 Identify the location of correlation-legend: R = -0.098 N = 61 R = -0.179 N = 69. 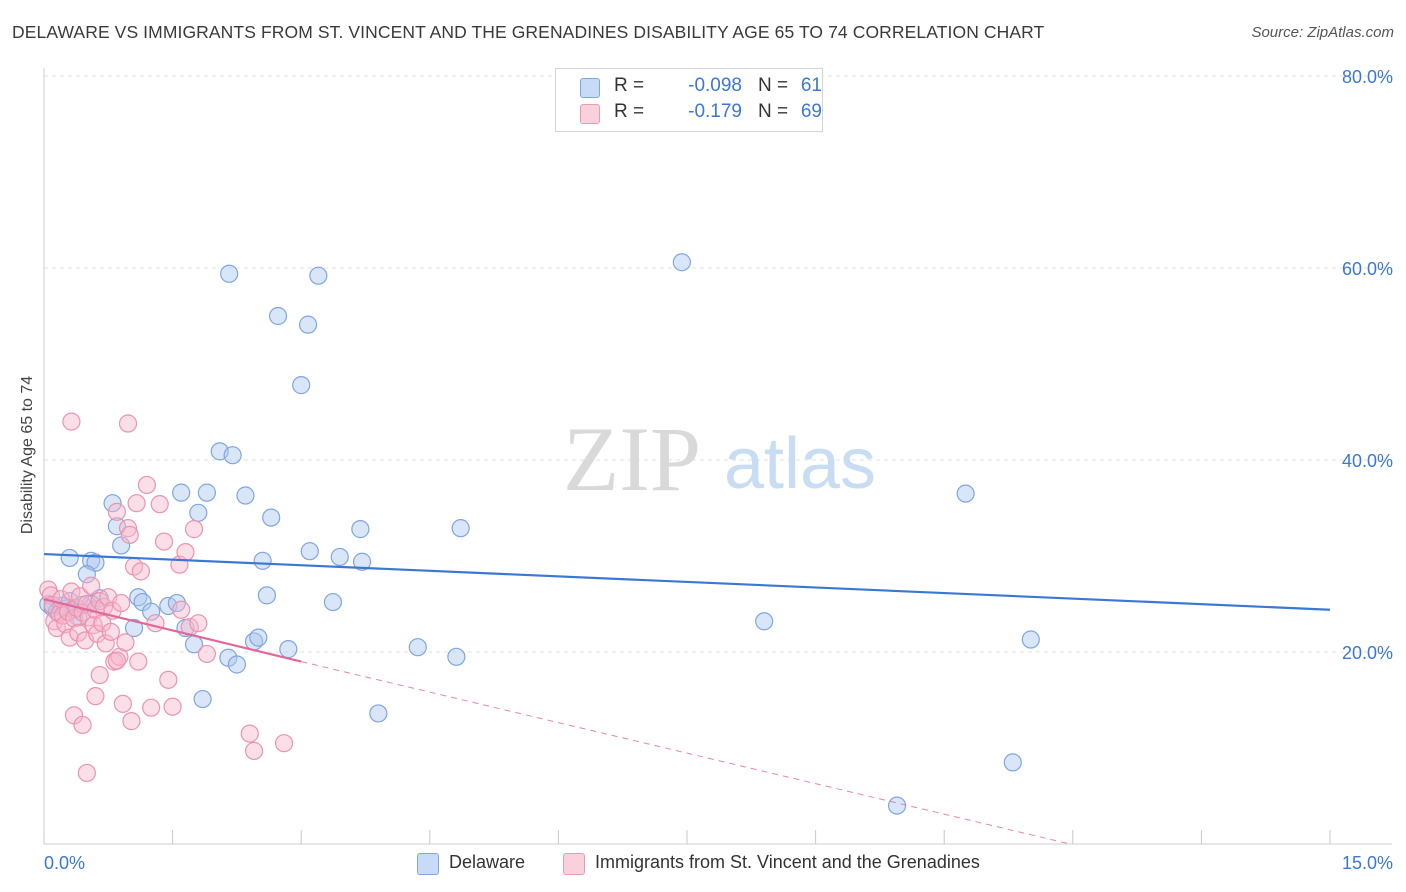
(689, 100).